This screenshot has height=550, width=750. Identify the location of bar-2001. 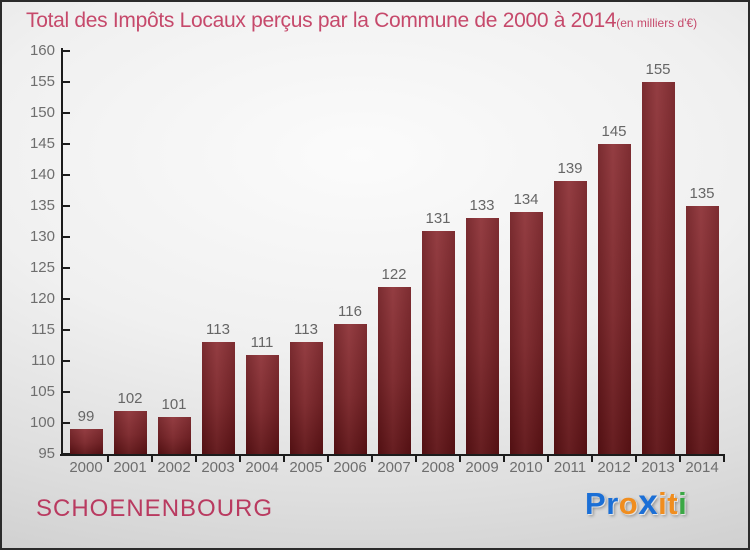
(130, 432).